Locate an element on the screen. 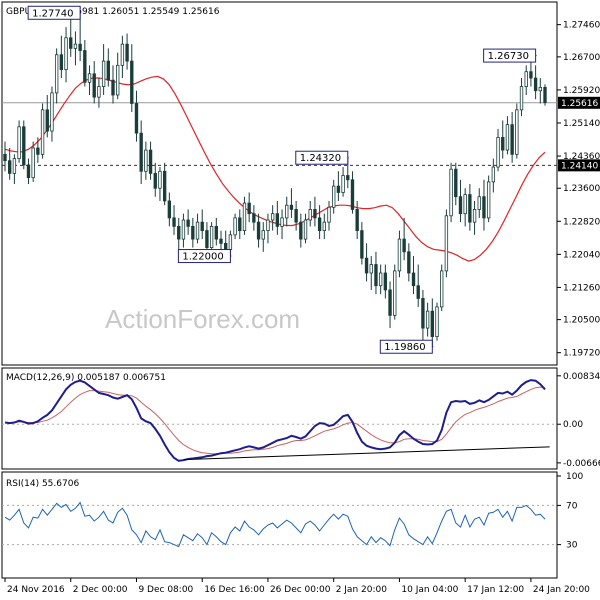 Image resolution: width=600 pixels, height=600 pixels. rsi-axis-label: 70 is located at coordinates (572, 506).